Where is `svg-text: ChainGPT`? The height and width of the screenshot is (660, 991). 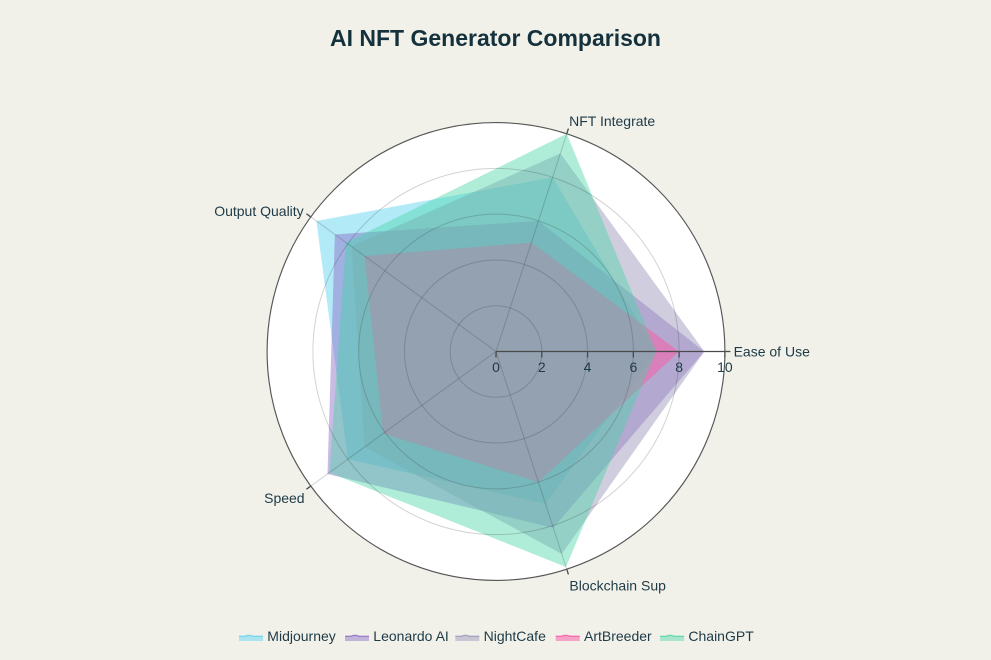
svg-text: ChainGPT is located at coordinates (721, 636).